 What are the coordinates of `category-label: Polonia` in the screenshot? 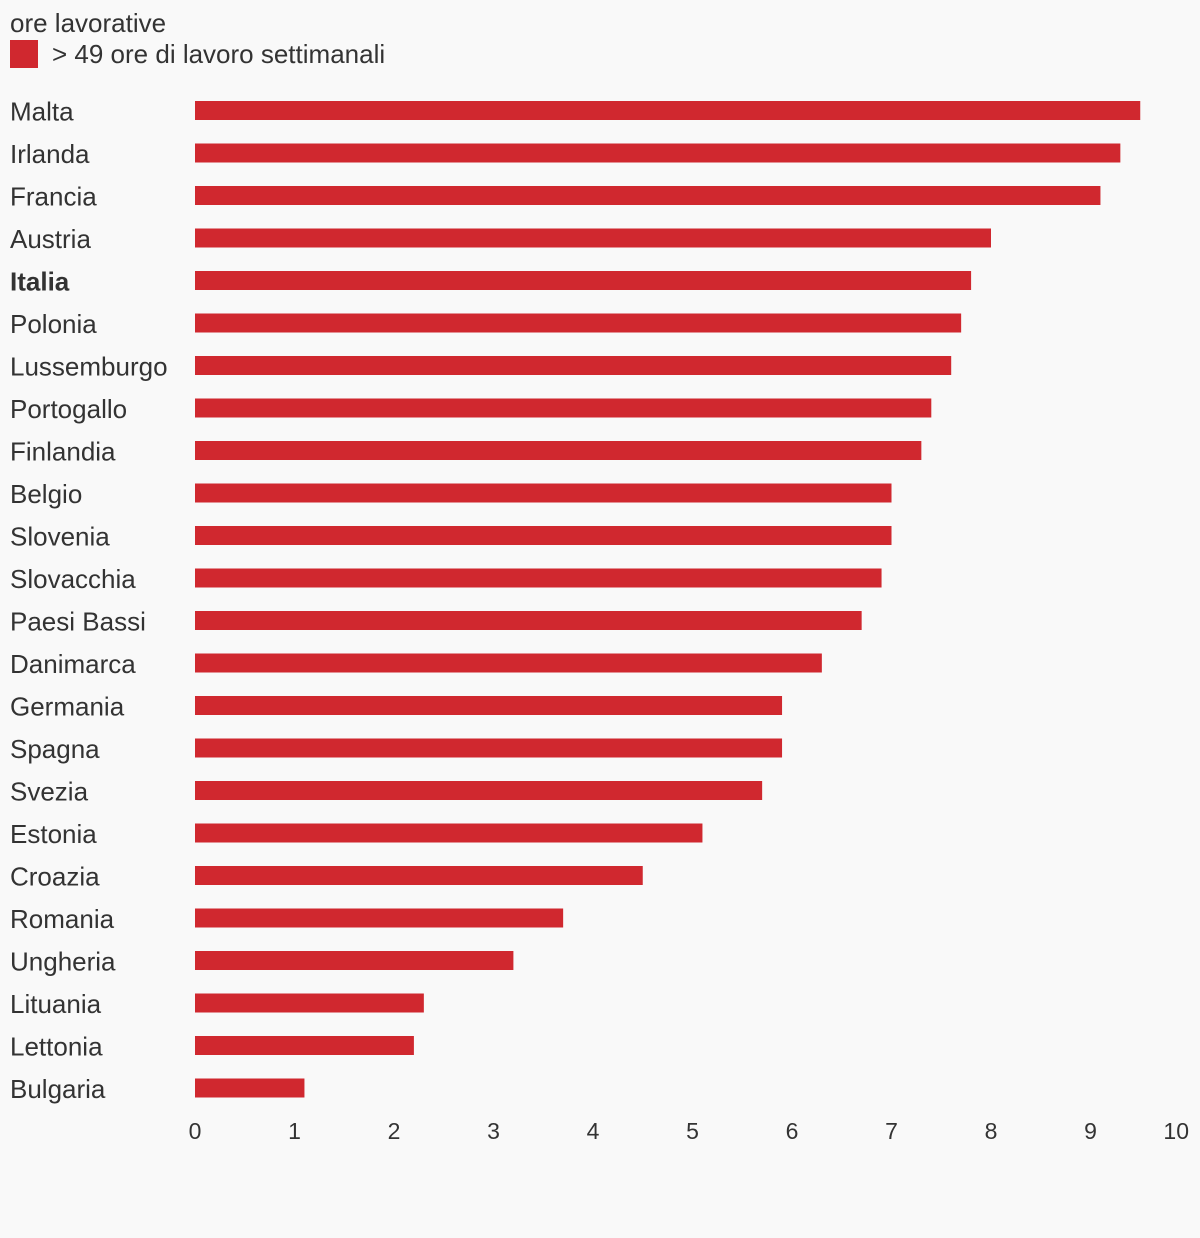 It's located at (53, 324).